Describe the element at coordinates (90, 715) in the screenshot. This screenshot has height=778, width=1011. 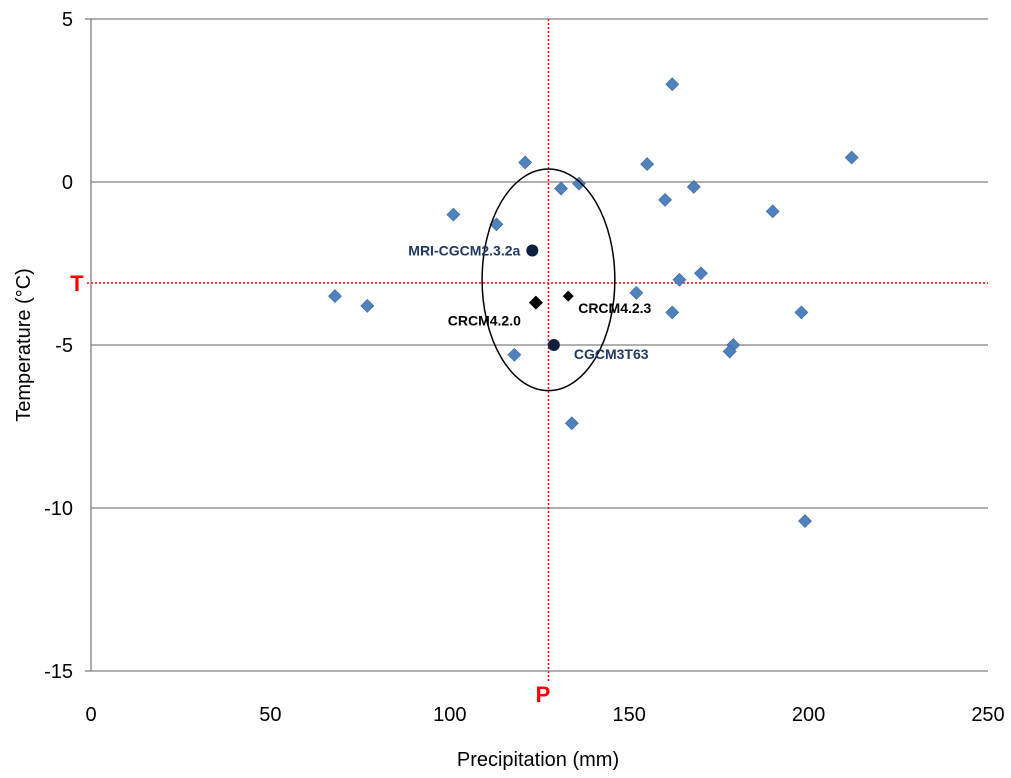
I see `x-tick-label: 0` at that location.